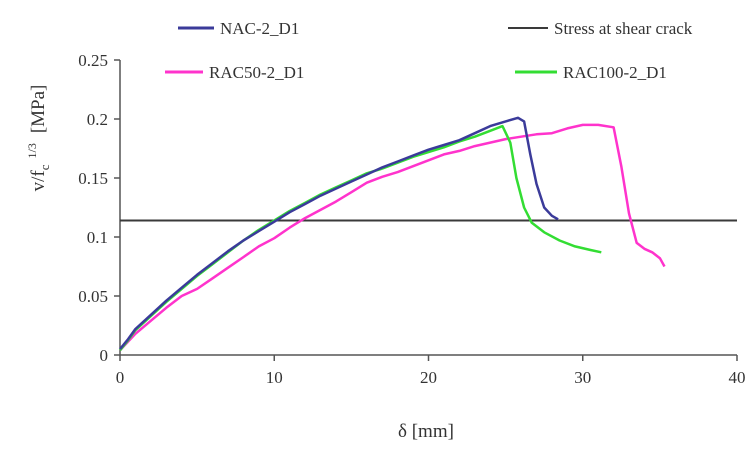 Image resolution: width=754 pixels, height=450 pixels. Describe the element at coordinates (32, 150) in the screenshot. I see `y-axis-title-sup: 1/3` at that location.